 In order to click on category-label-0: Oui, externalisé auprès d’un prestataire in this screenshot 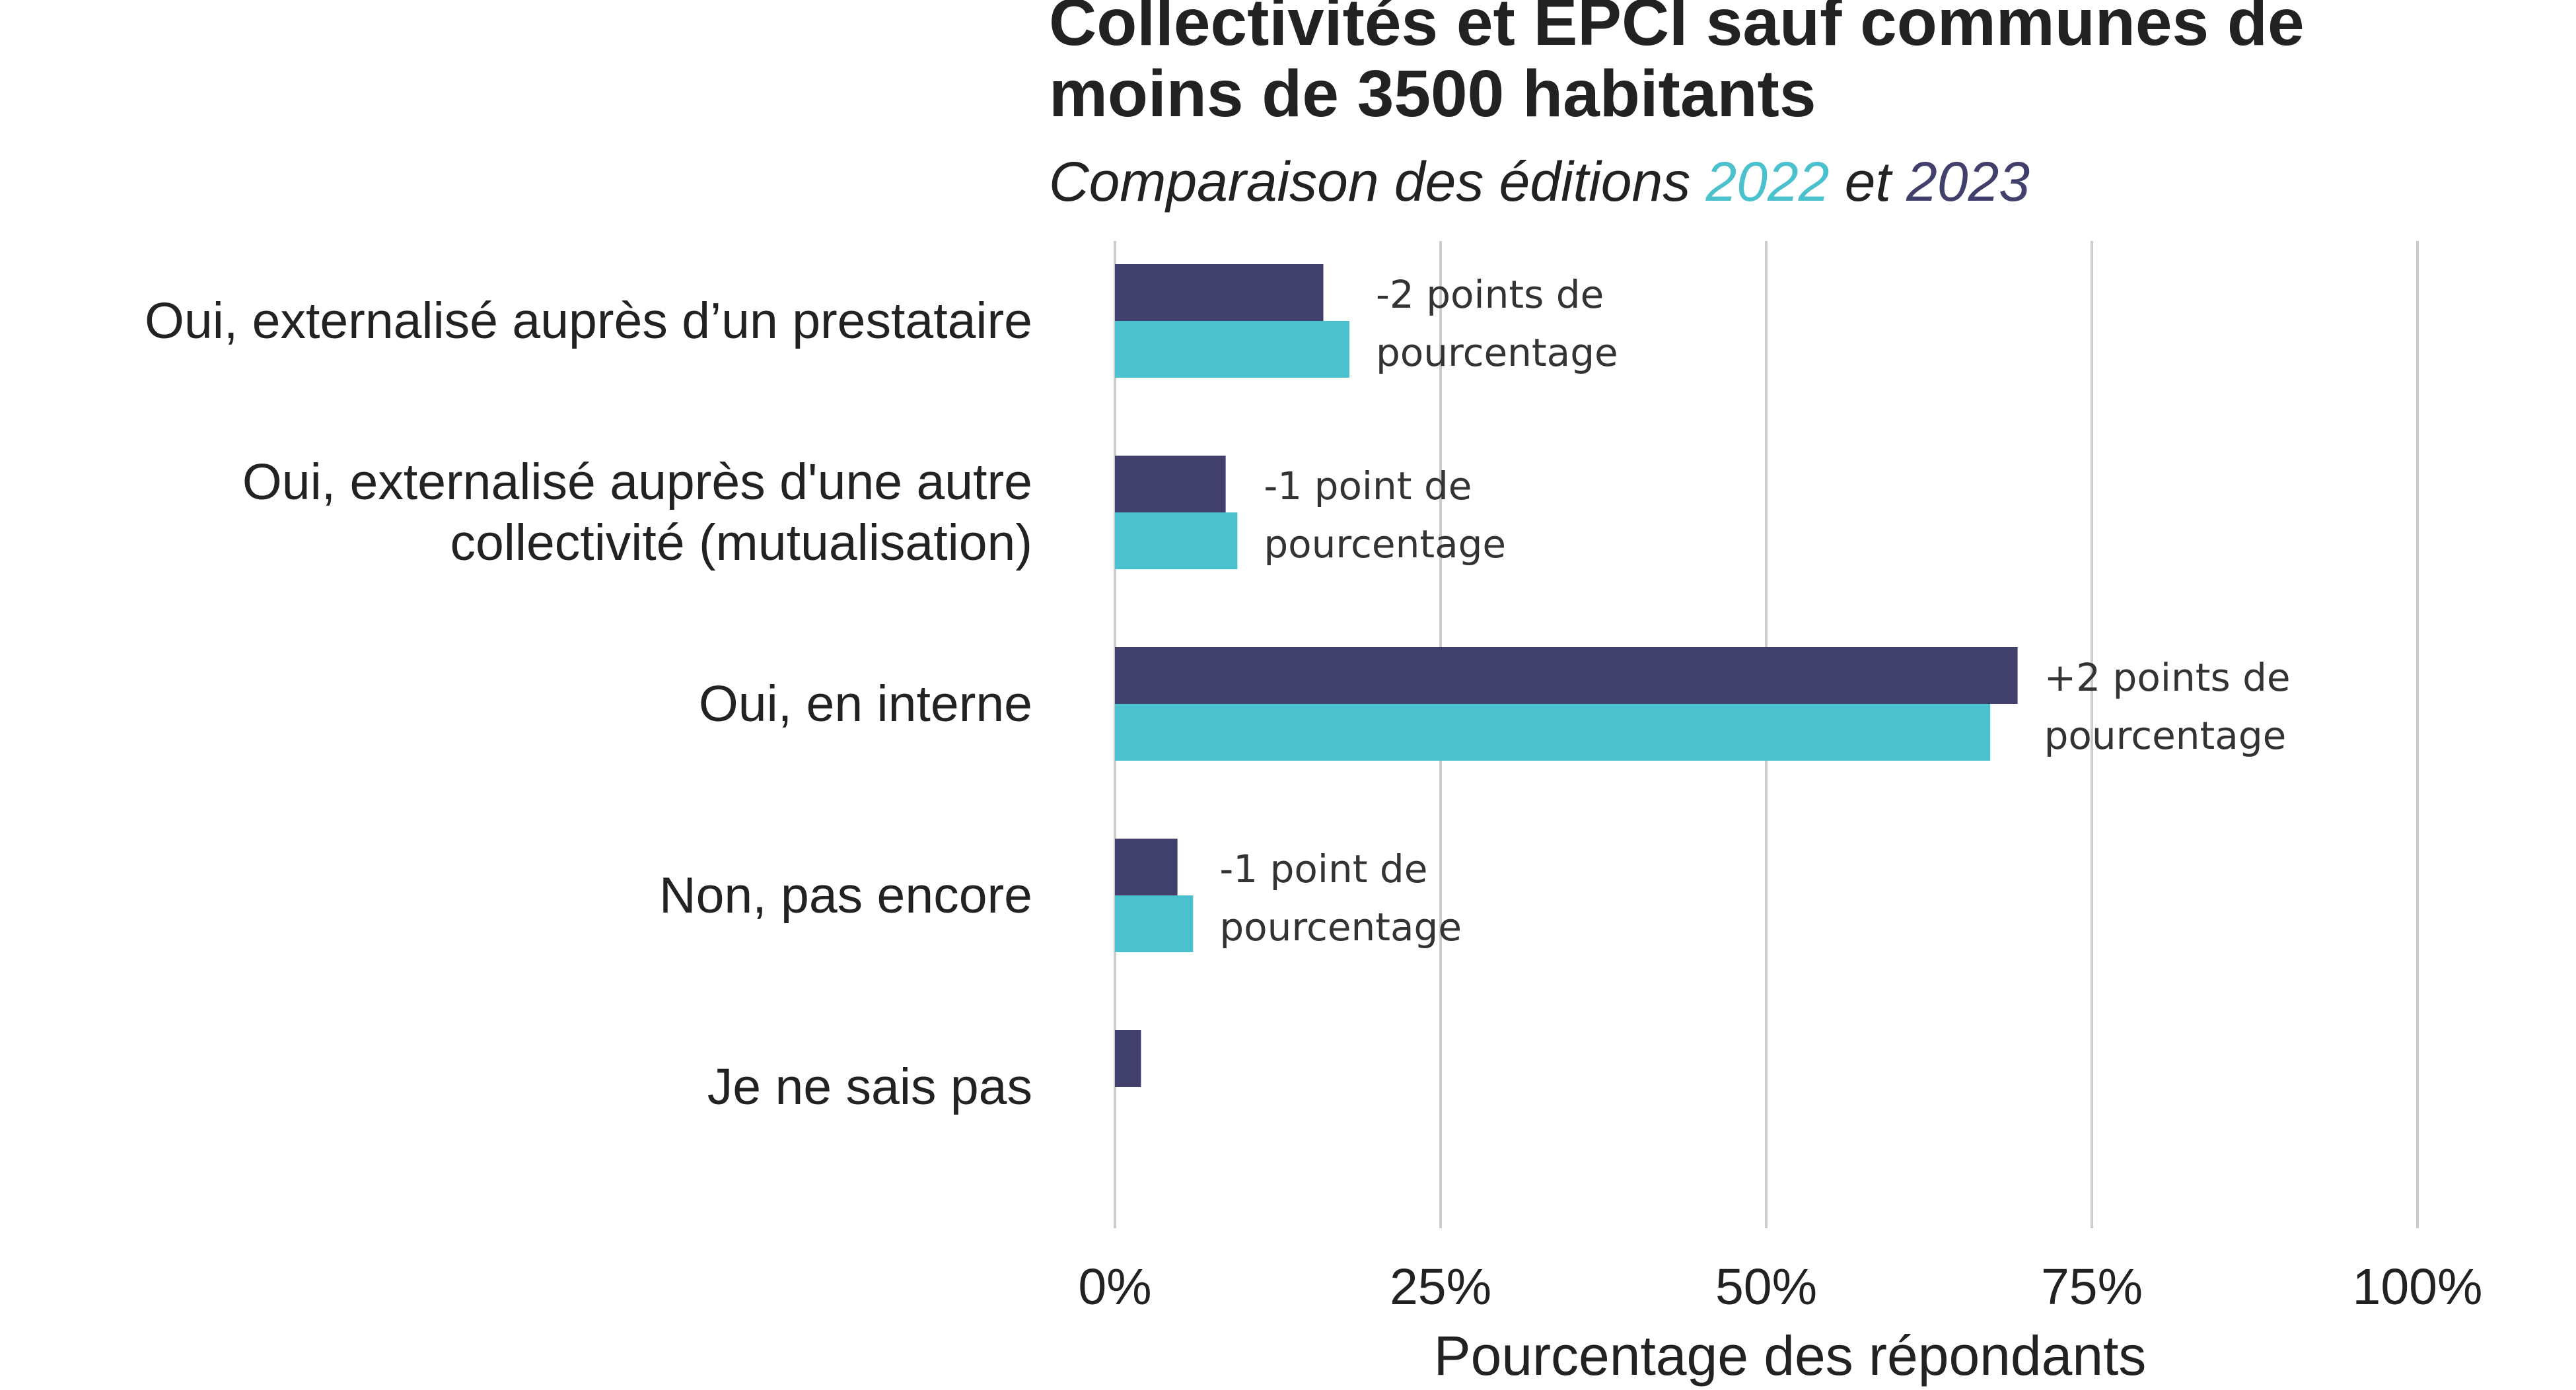, I will do `click(589, 321)`.